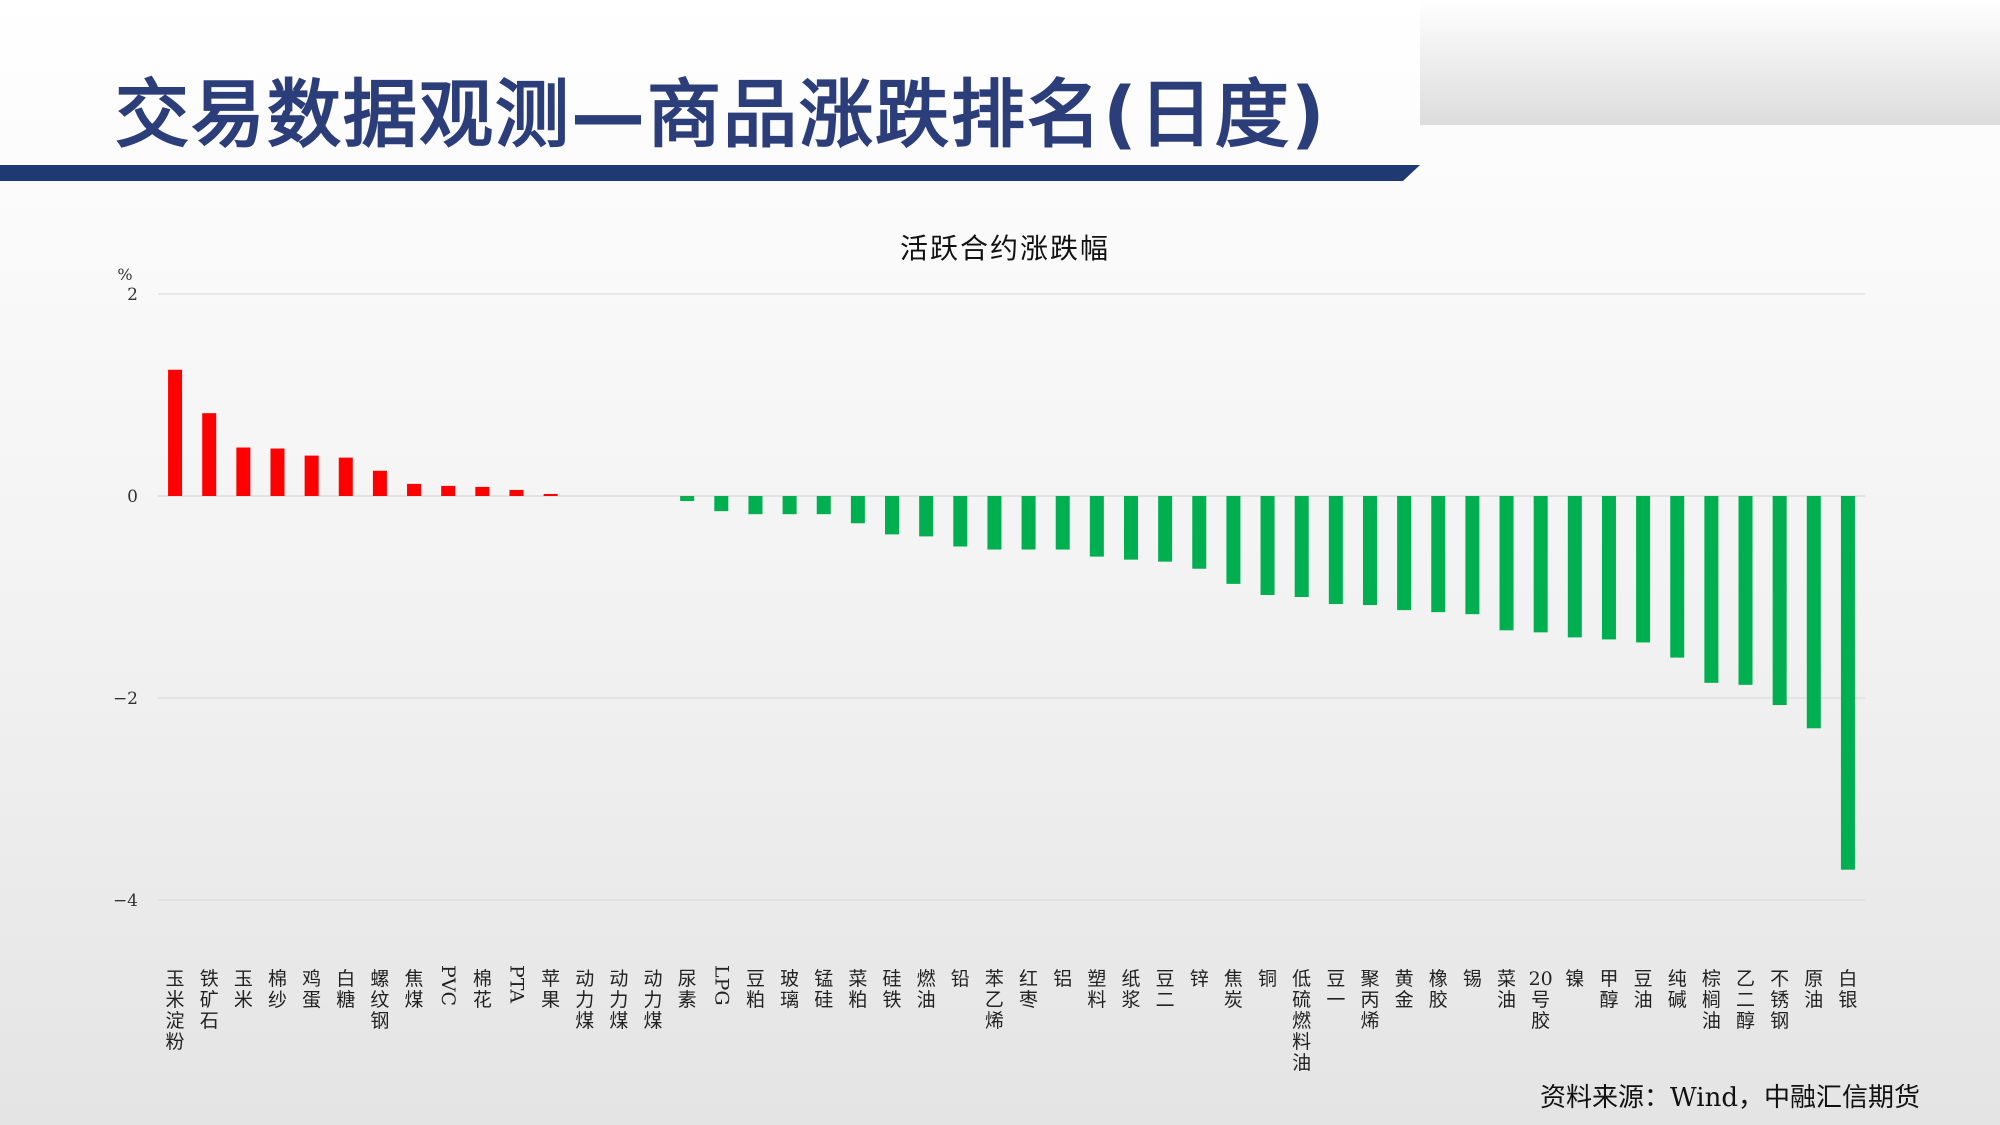 The image size is (2000, 1125). Describe the element at coordinates (1062, 979) in the screenshot. I see `x-tick-label: 铝` at that location.